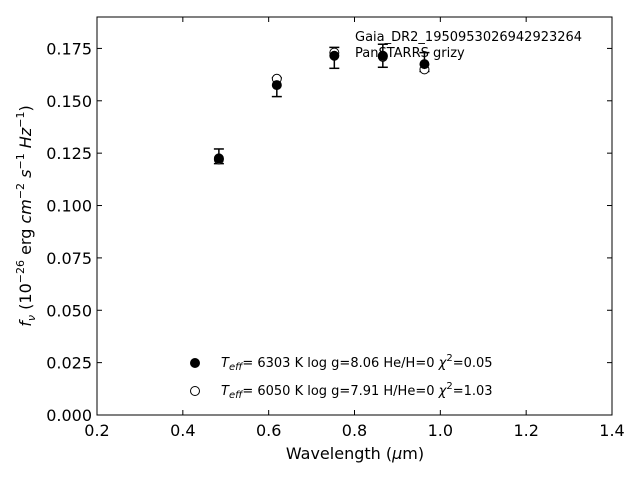  Describe the element at coordinates (354, 430) in the screenshot. I see `x-tick-label: 0.8` at that location.